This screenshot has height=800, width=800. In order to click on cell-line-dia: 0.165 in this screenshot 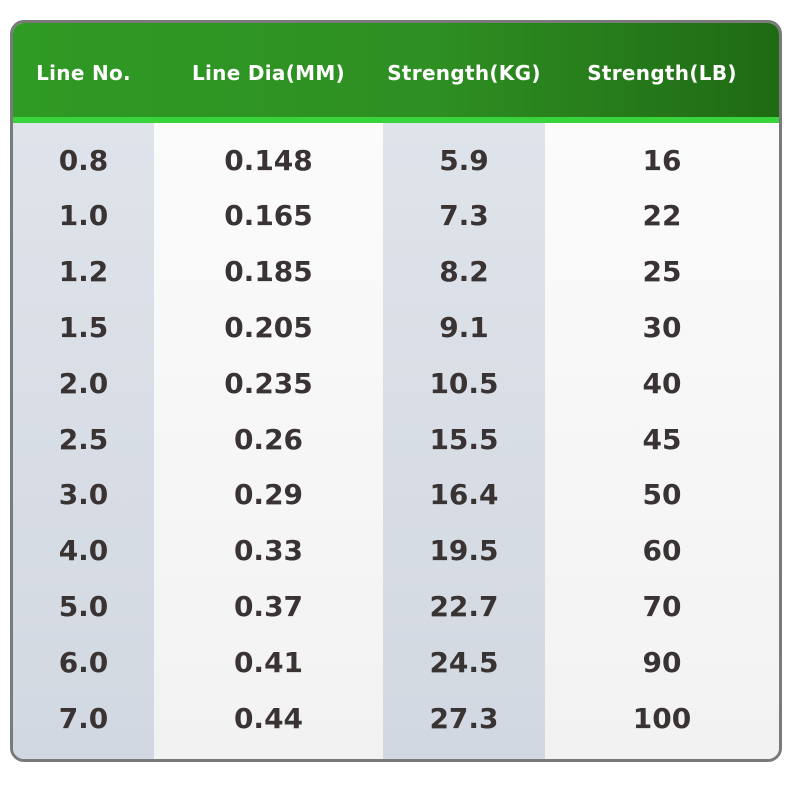, I will do `click(268, 216)`.